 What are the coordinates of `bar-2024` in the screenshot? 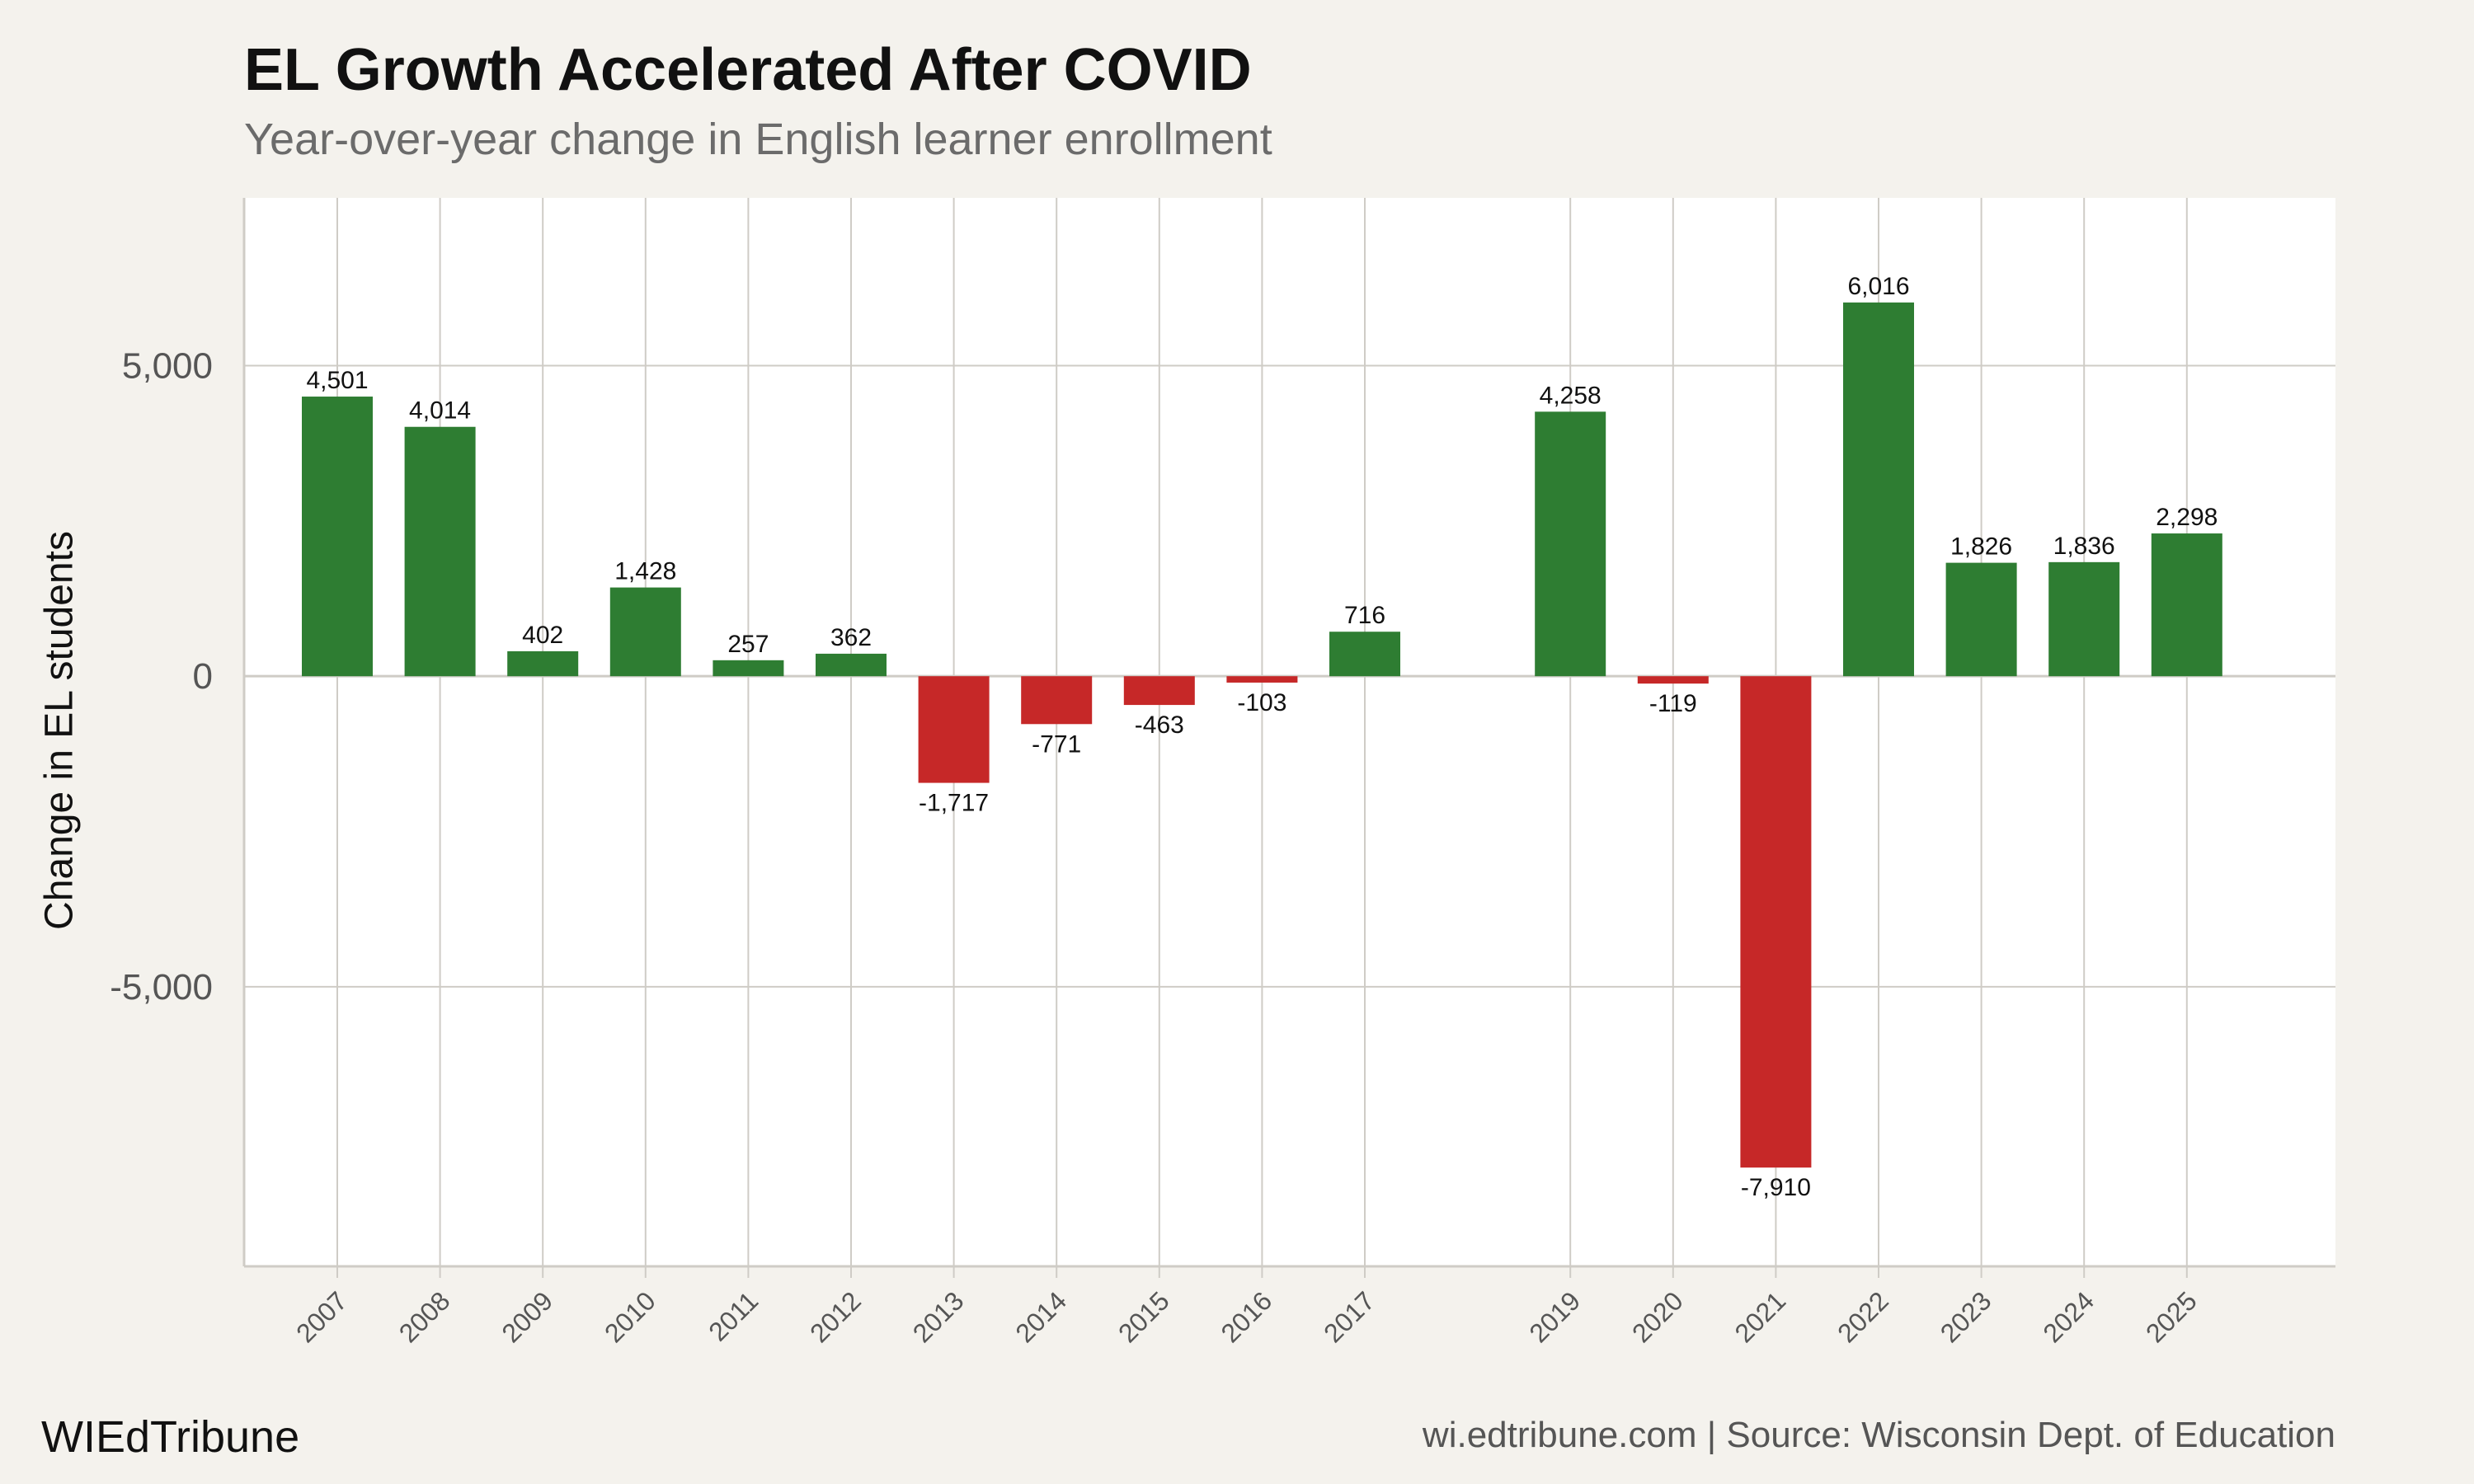 It's located at (2084, 619).